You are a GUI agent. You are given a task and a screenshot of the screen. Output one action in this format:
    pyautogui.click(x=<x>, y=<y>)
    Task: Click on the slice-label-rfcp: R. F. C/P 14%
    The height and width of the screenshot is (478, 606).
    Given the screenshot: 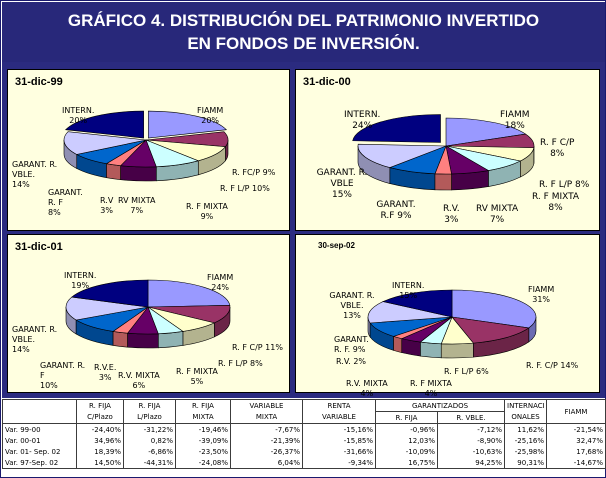 What is the action you would take?
    pyautogui.click(x=552, y=365)
    